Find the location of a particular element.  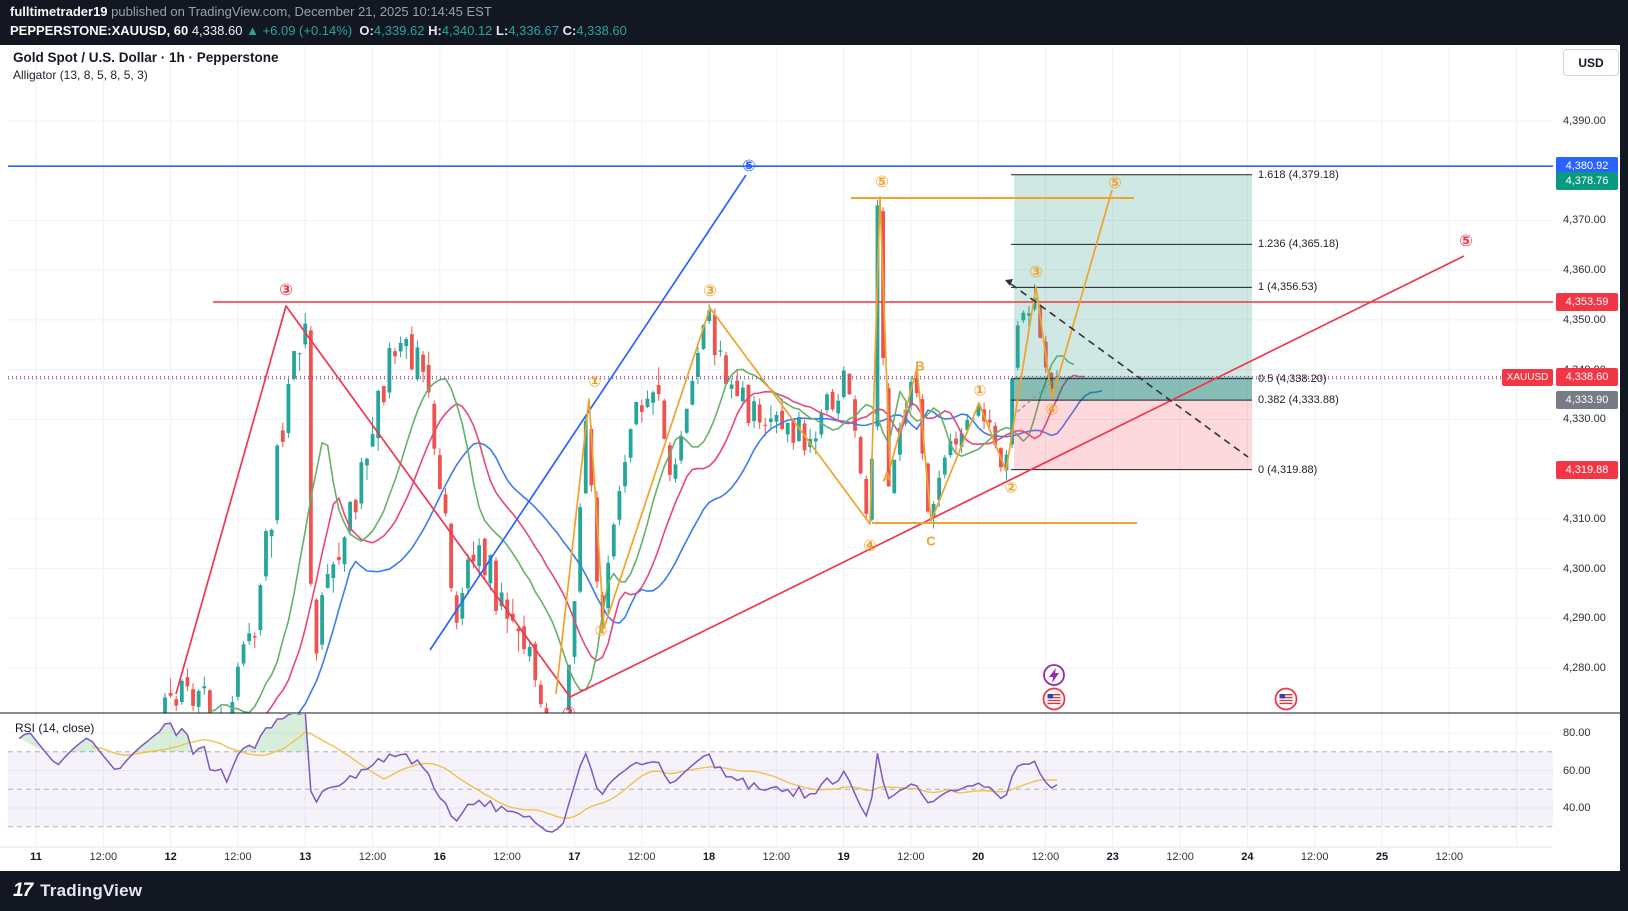

rsi-tick: 40.00 is located at coordinates (1577, 808).